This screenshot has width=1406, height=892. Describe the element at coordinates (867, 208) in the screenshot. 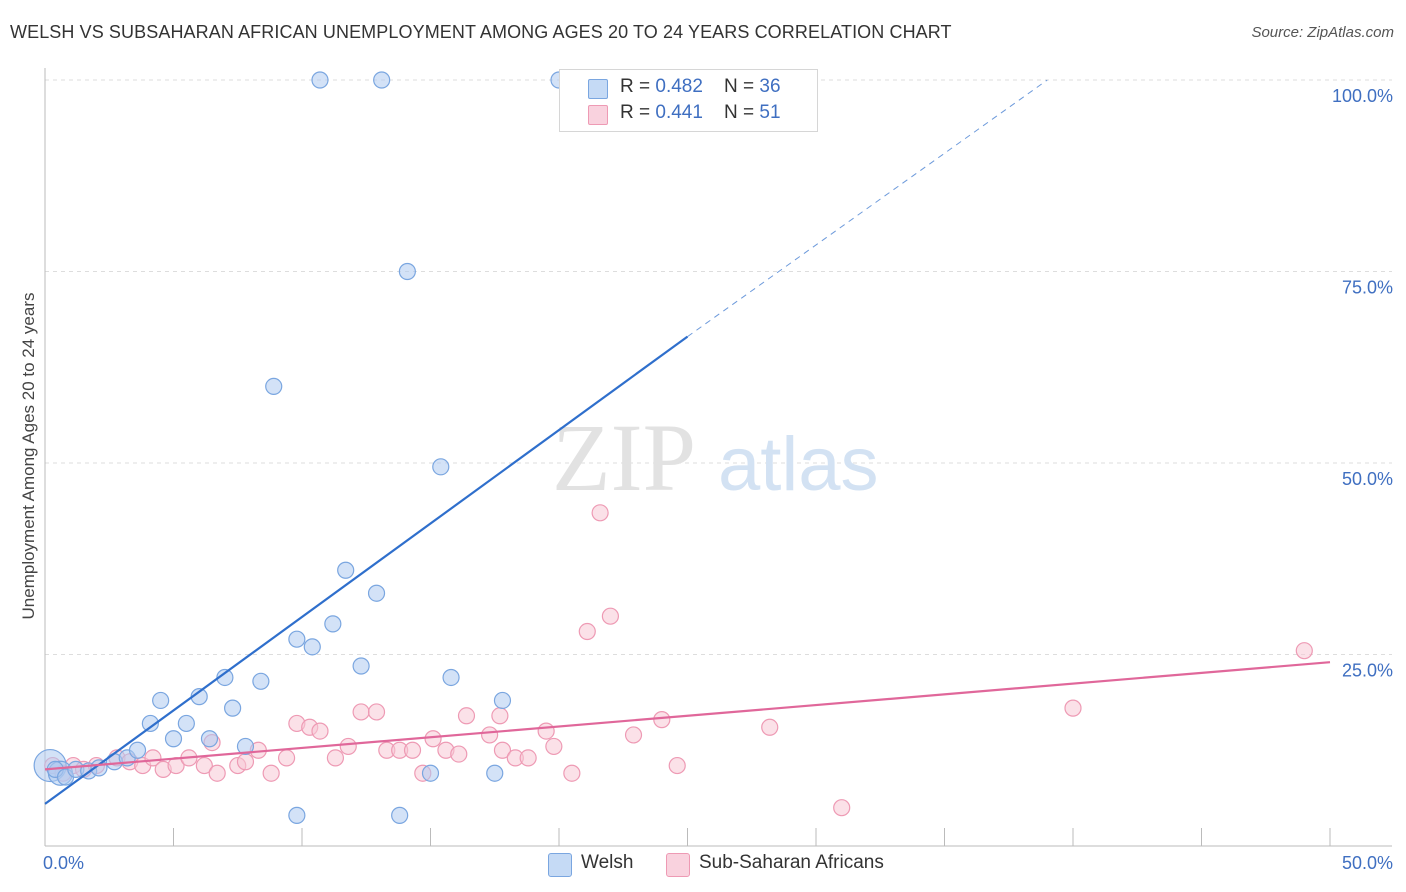

I see `welsh-trendline-extension` at that location.